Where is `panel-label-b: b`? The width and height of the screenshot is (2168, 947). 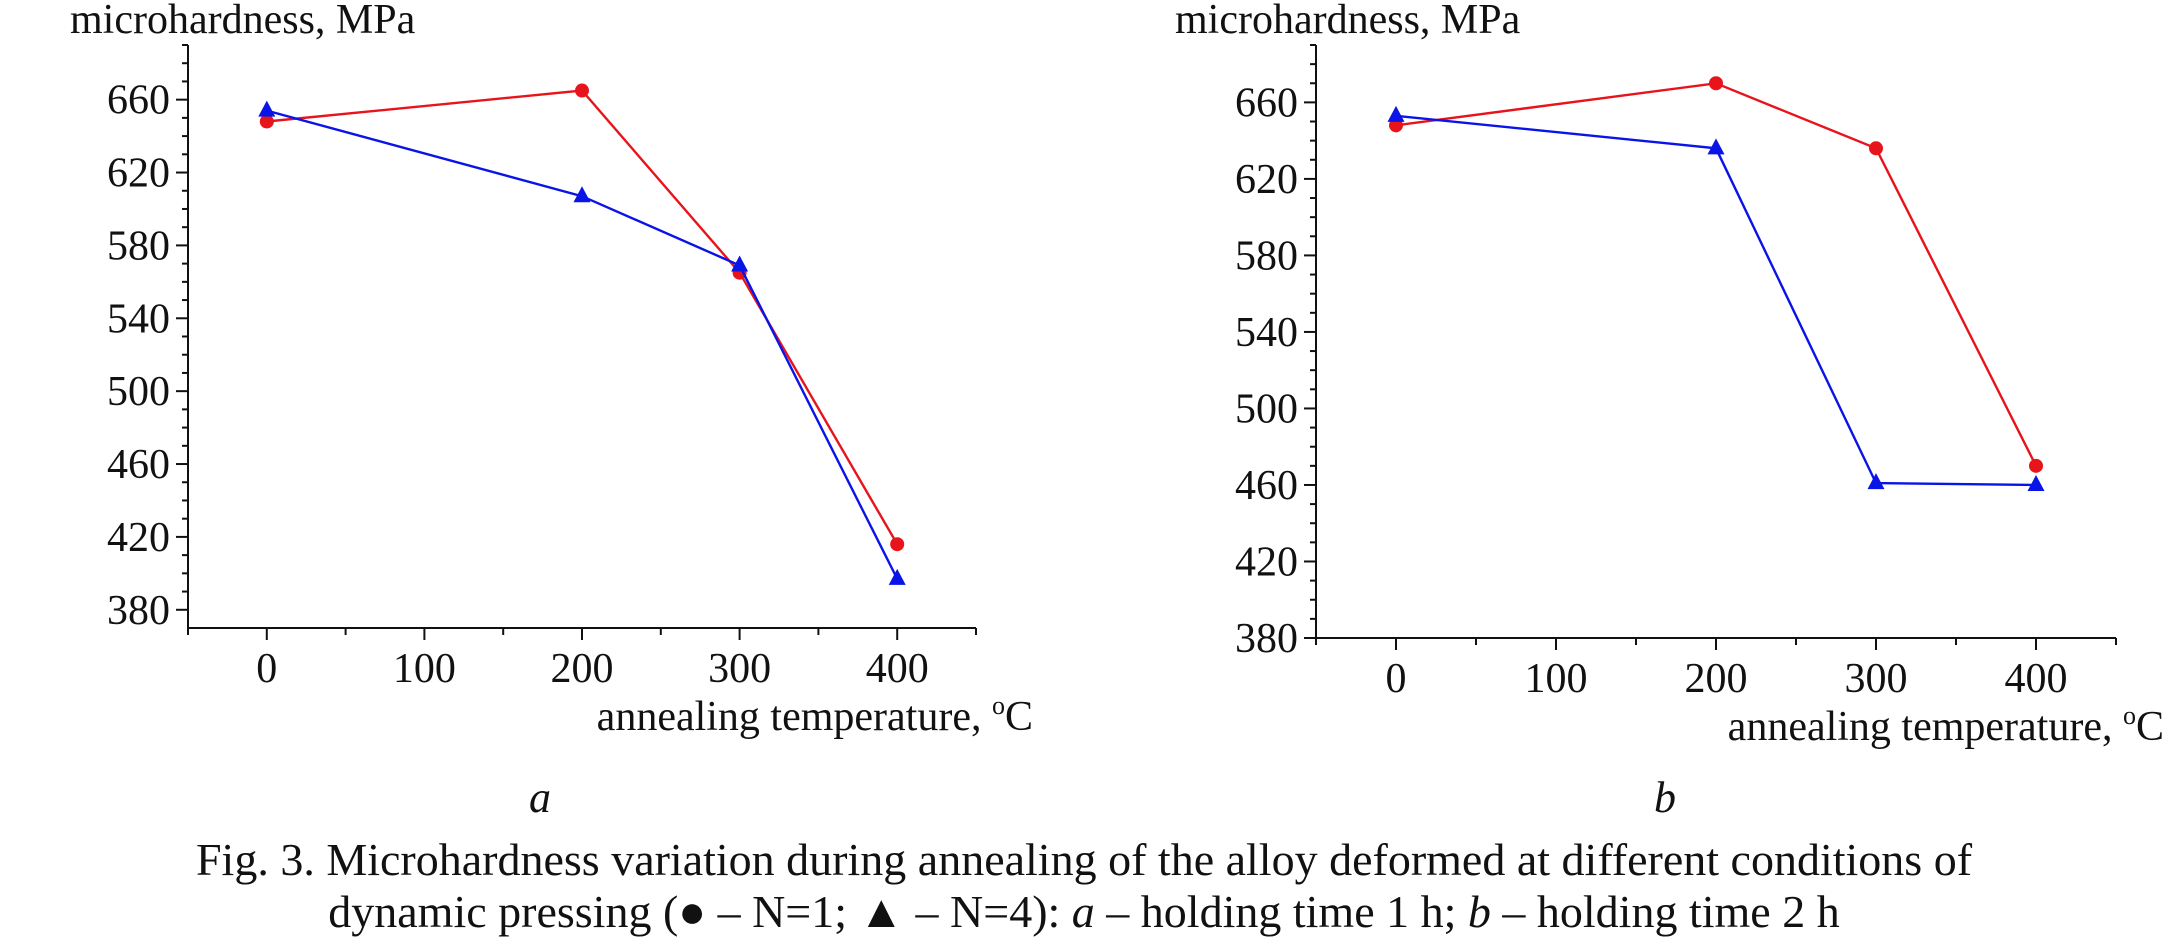 panel-label-b: b is located at coordinates (1665, 796).